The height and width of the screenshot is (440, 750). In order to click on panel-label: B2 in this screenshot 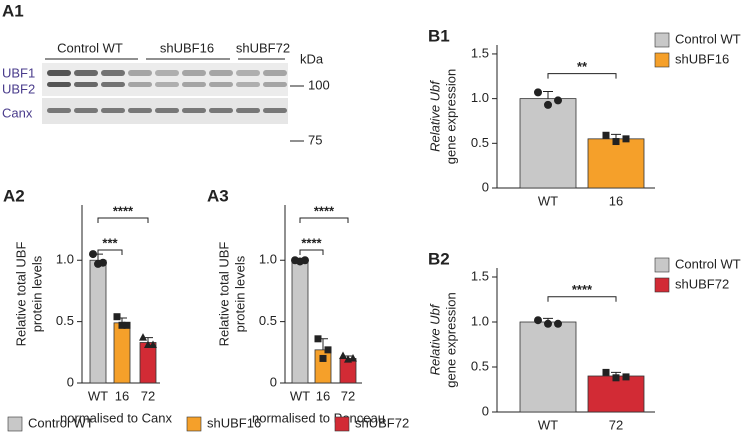, I will do `click(439, 258)`.